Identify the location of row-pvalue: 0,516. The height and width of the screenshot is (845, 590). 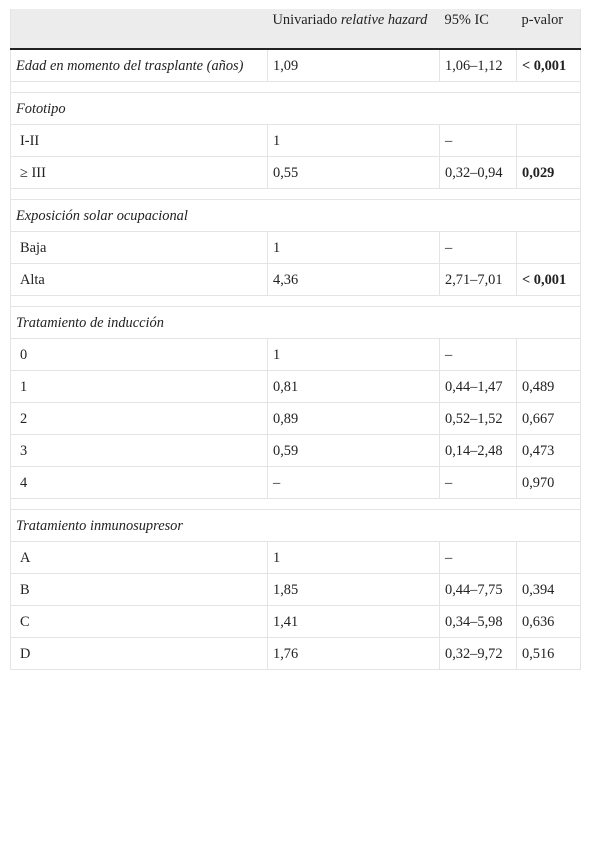
(548, 653).